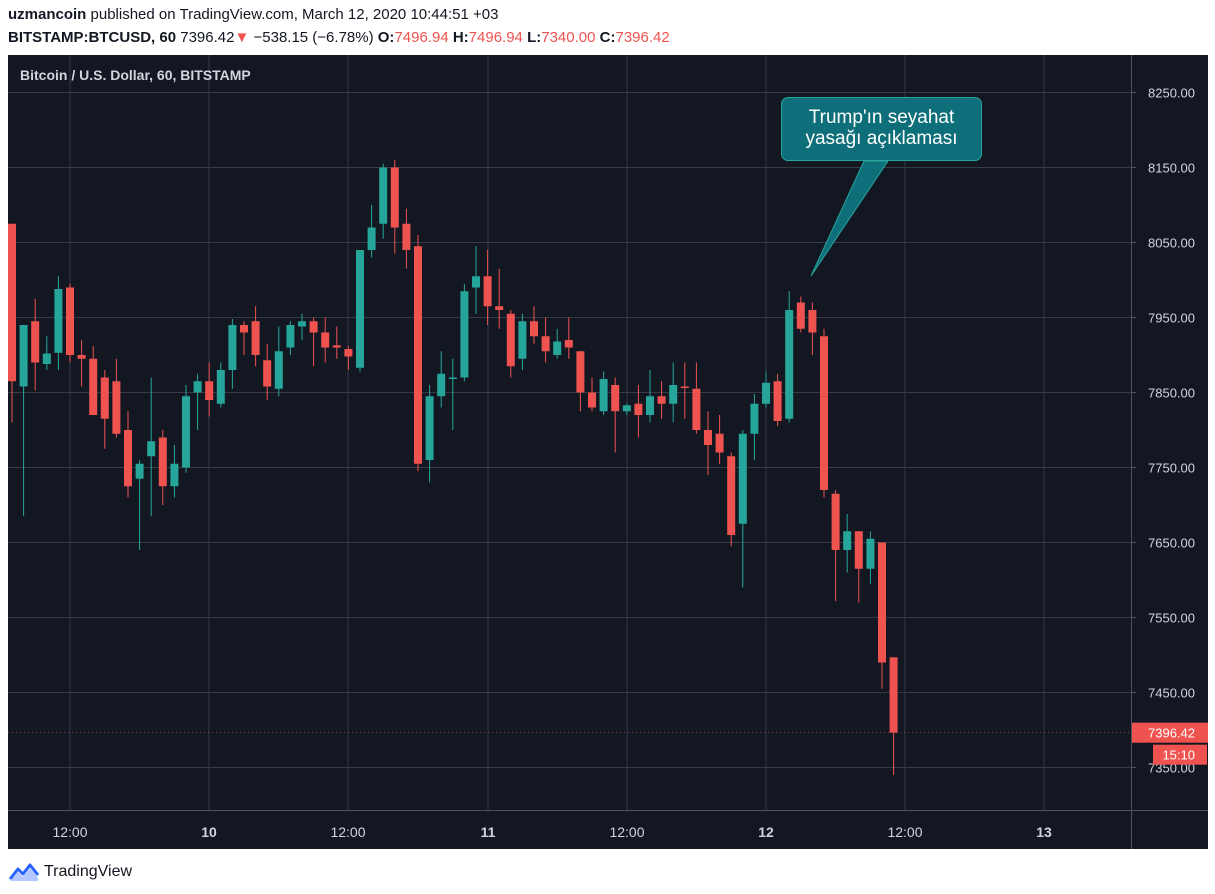  I want to click on low-value: 7340.00, so click(568, 37).